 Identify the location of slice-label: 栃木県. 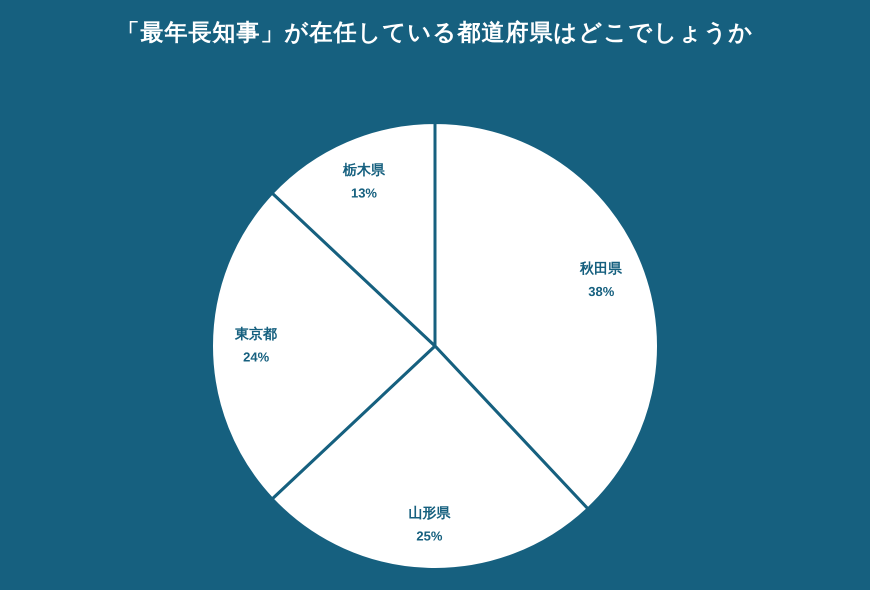
(364, 170).